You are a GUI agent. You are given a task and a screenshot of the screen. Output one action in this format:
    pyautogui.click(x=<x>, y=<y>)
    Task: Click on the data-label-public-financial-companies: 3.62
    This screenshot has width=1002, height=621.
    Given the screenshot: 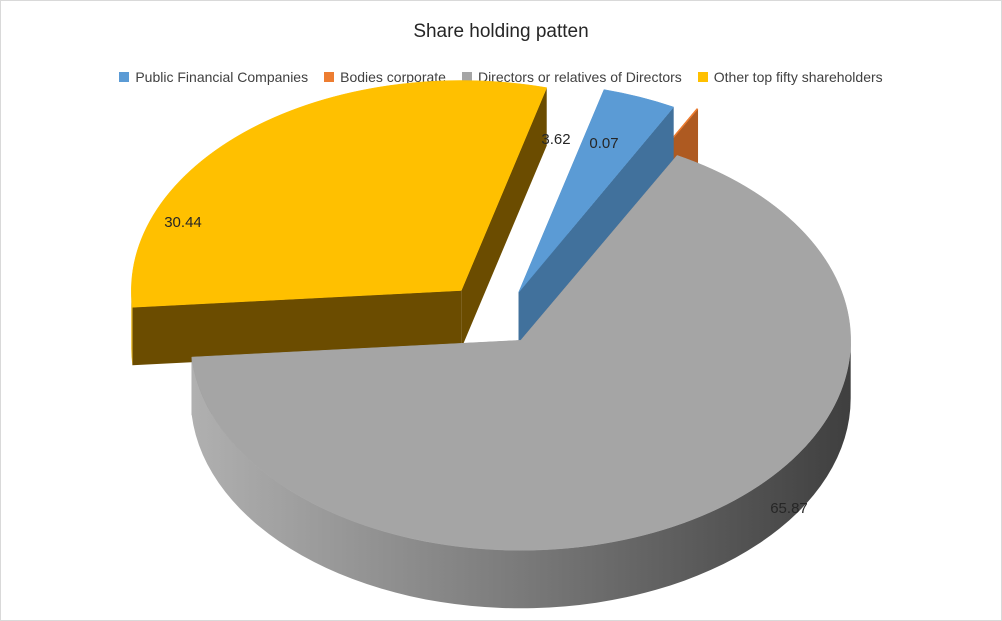 What is the action you would take?
    pyautogui.click(x=555, y=139)
    